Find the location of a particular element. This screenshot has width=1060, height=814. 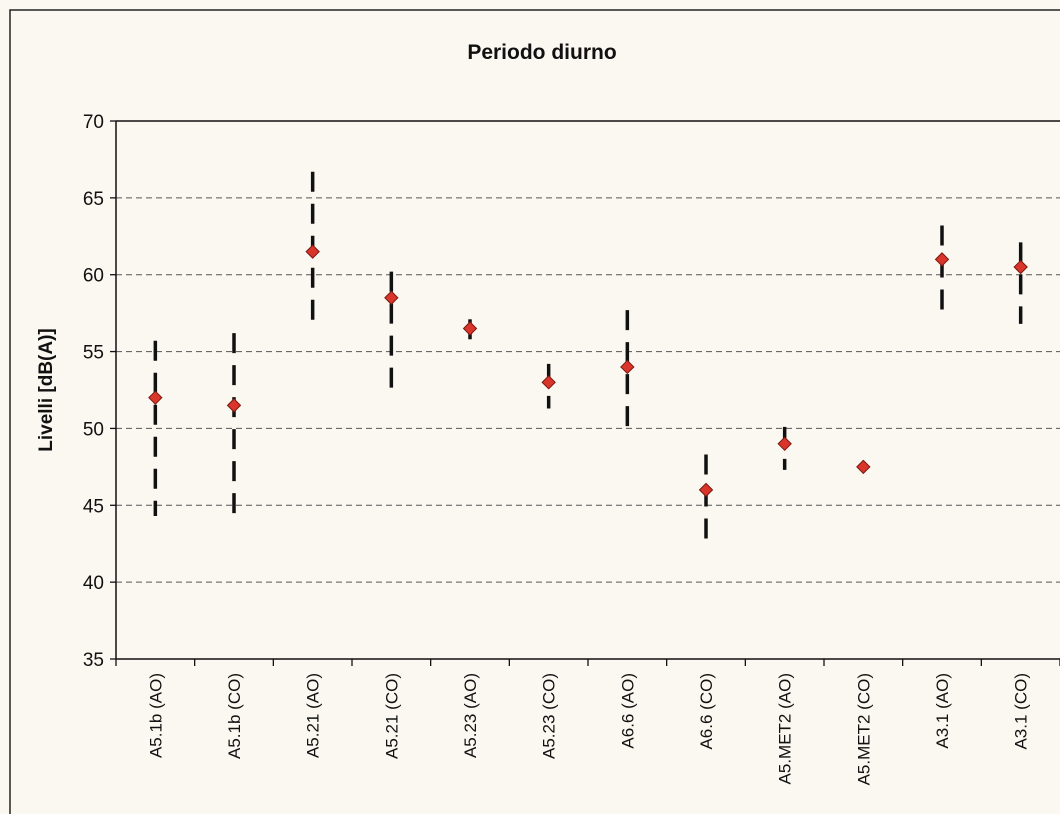

y-tick-label: 35 is located at coordinates (93, 660).